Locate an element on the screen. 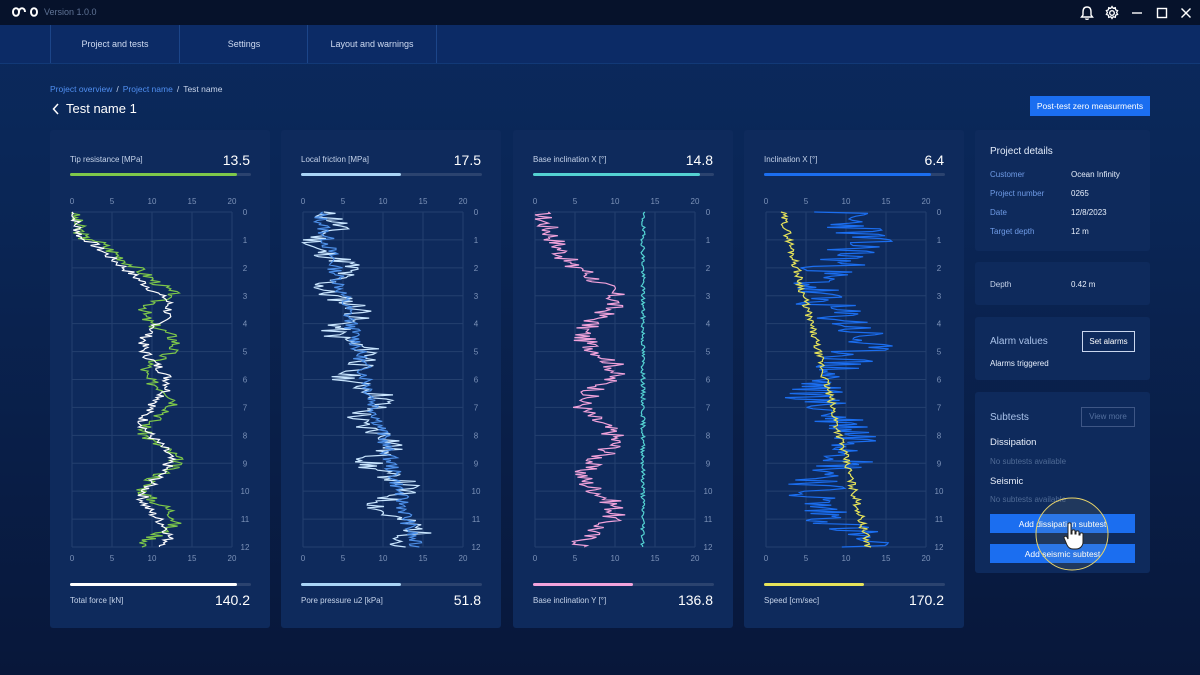  page-title: Test name 1 is located at coordinates (94, 108).